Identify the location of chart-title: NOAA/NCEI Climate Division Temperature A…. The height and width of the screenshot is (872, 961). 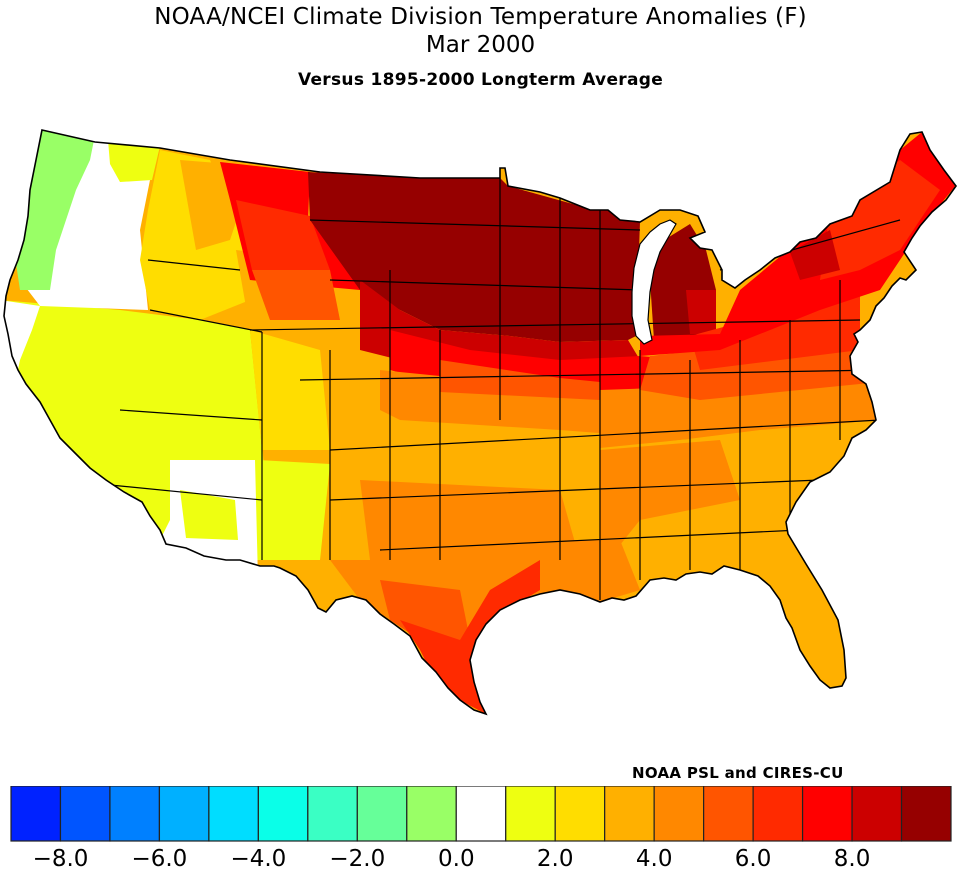
(480, 17).